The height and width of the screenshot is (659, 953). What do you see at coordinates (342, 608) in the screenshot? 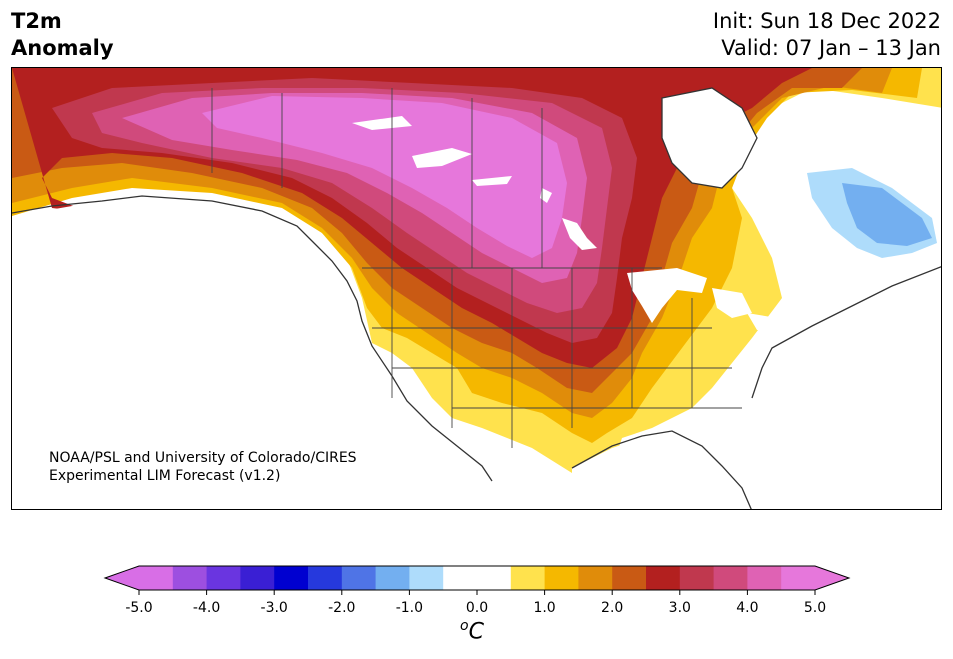
I see `colorbar-tick-label: -2.0` at bounding box center [342, 608].